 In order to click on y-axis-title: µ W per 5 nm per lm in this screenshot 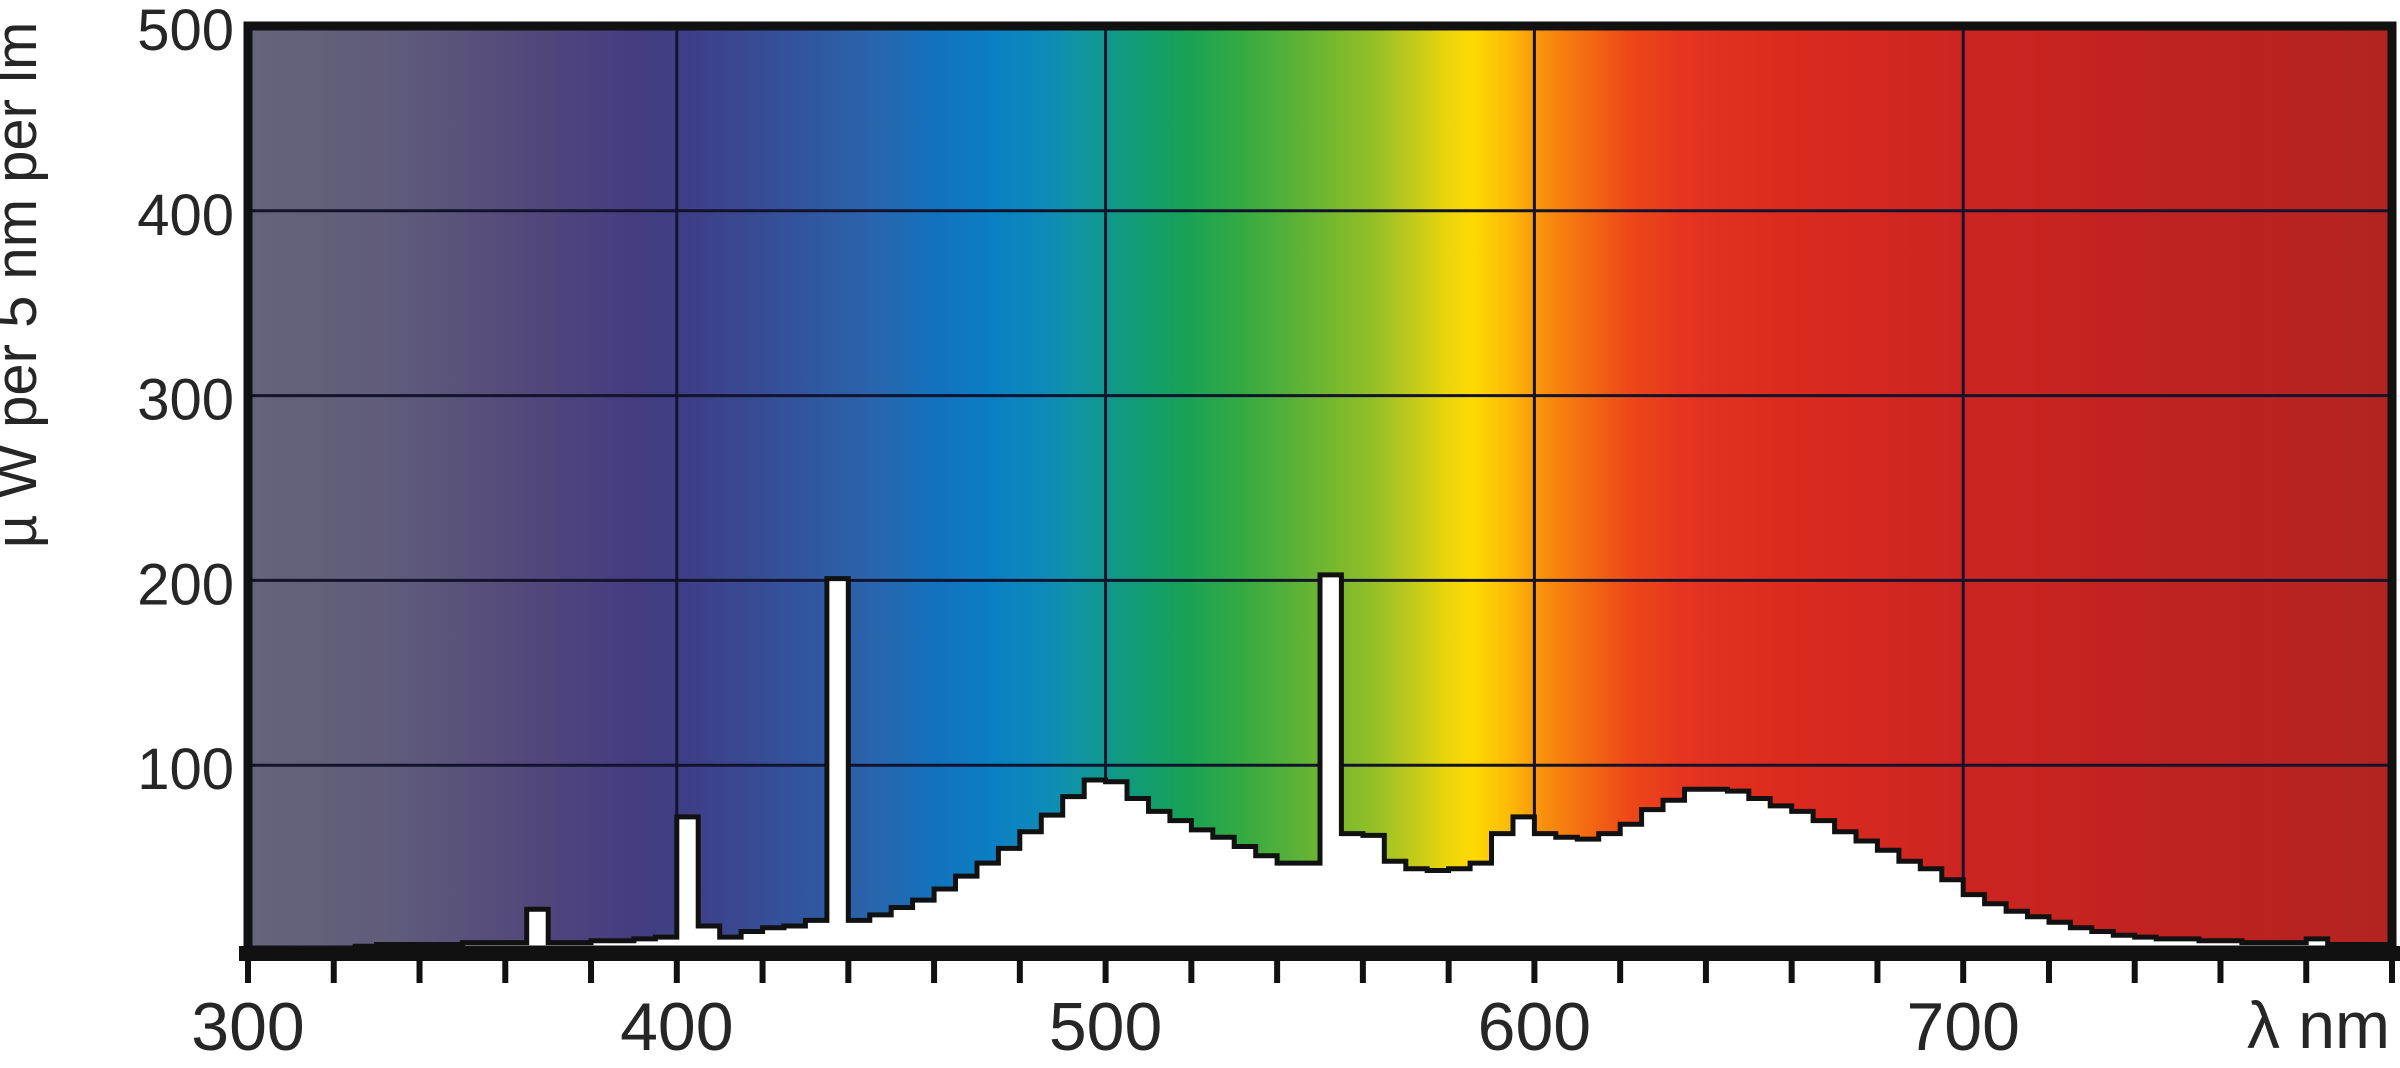, I will do `click(24, 285)`.